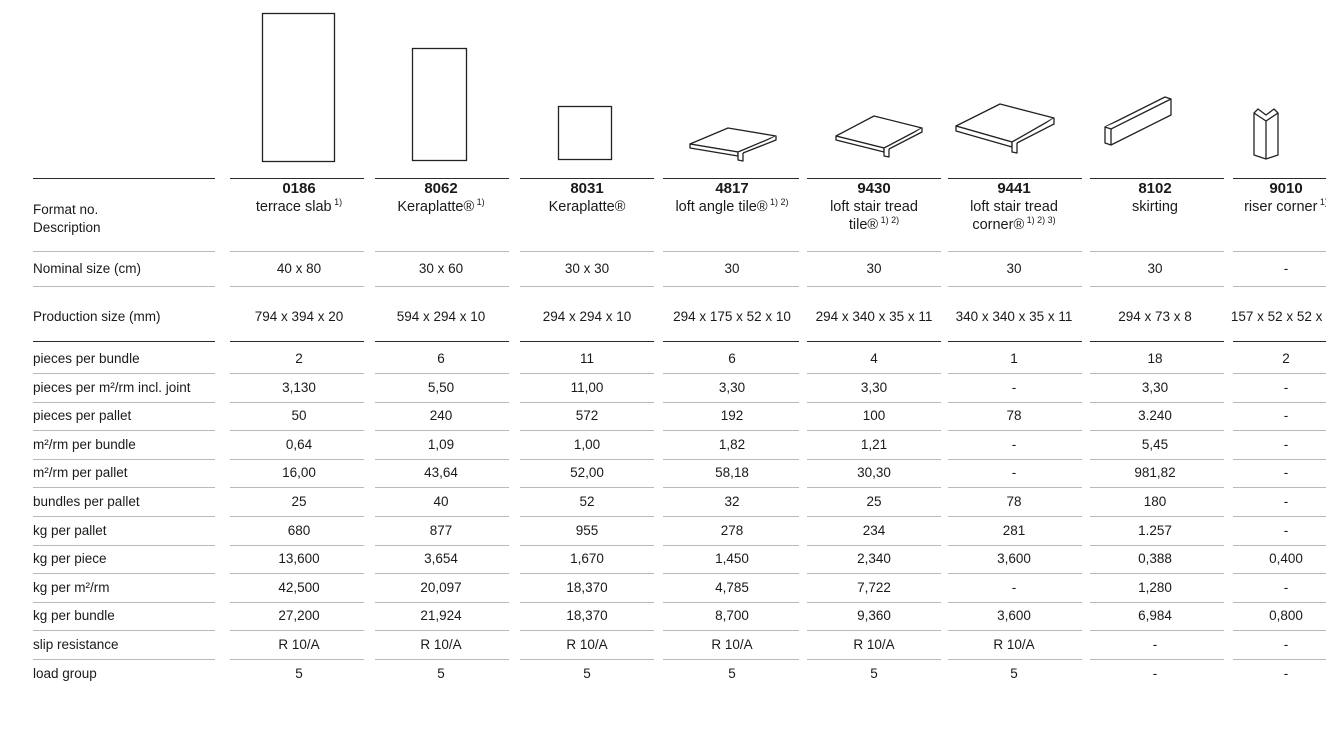  Describe the element at coordinates (874, 358) in the screenshot. I see `table-cell: 4` at that location.